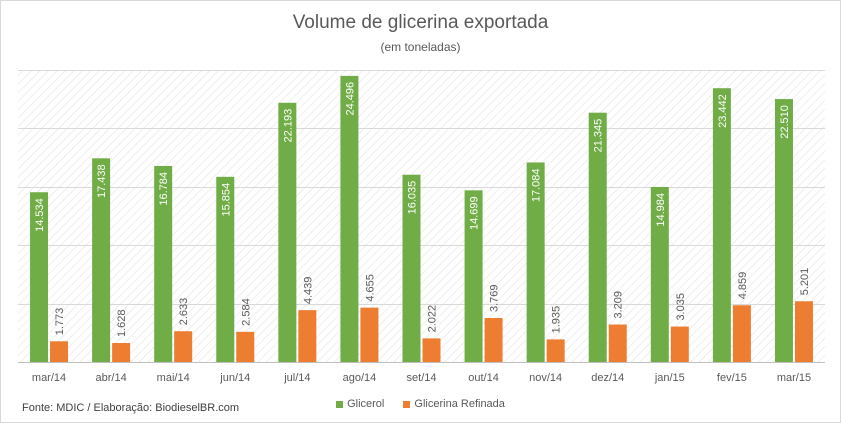 The image size is (841, 423). I want to click on data-label-glicerol: 17.438, so click(102, 181).